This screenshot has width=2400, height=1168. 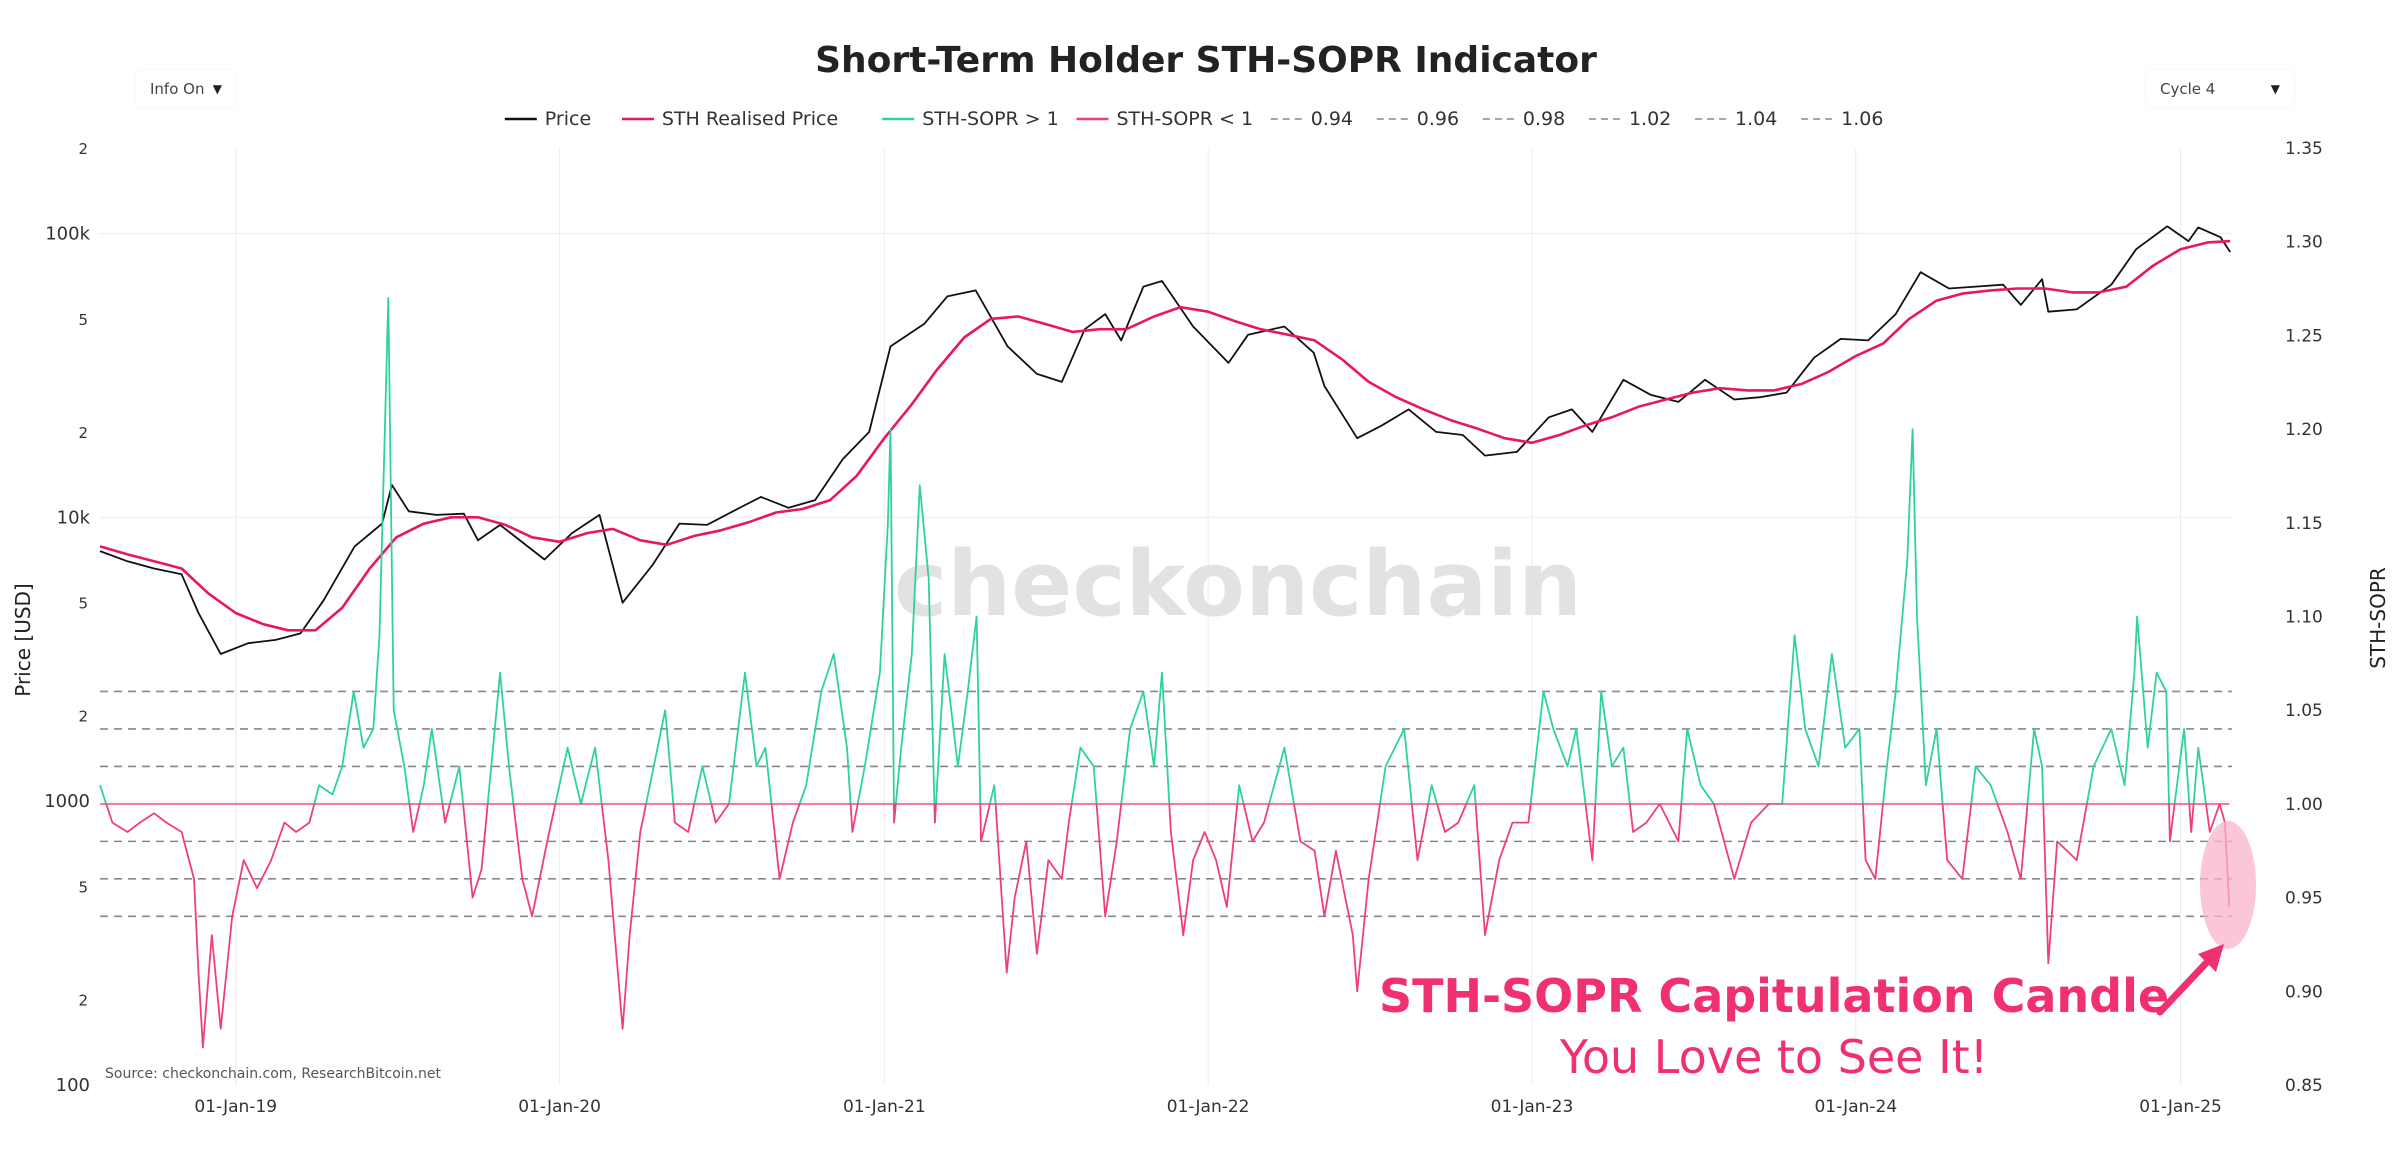 What do you see at coordinates (1862, 119) in the screenshot?
I see `legend-label: 1.06` at bounding box center [1862, 119].